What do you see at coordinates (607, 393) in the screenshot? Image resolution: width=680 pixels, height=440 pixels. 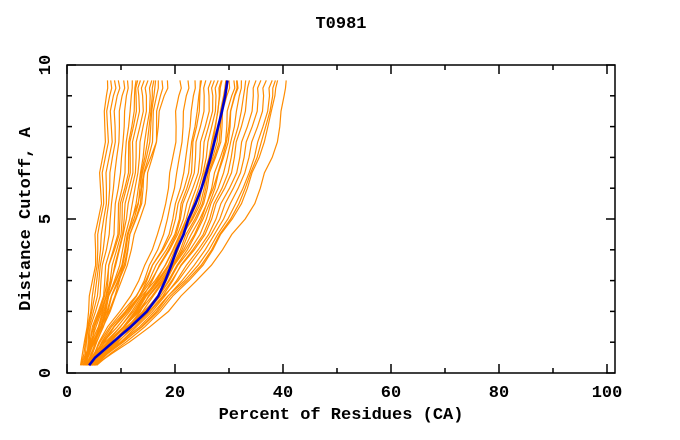 I see `x-axis-tick-label: 100` at bounding box center [607, 393].